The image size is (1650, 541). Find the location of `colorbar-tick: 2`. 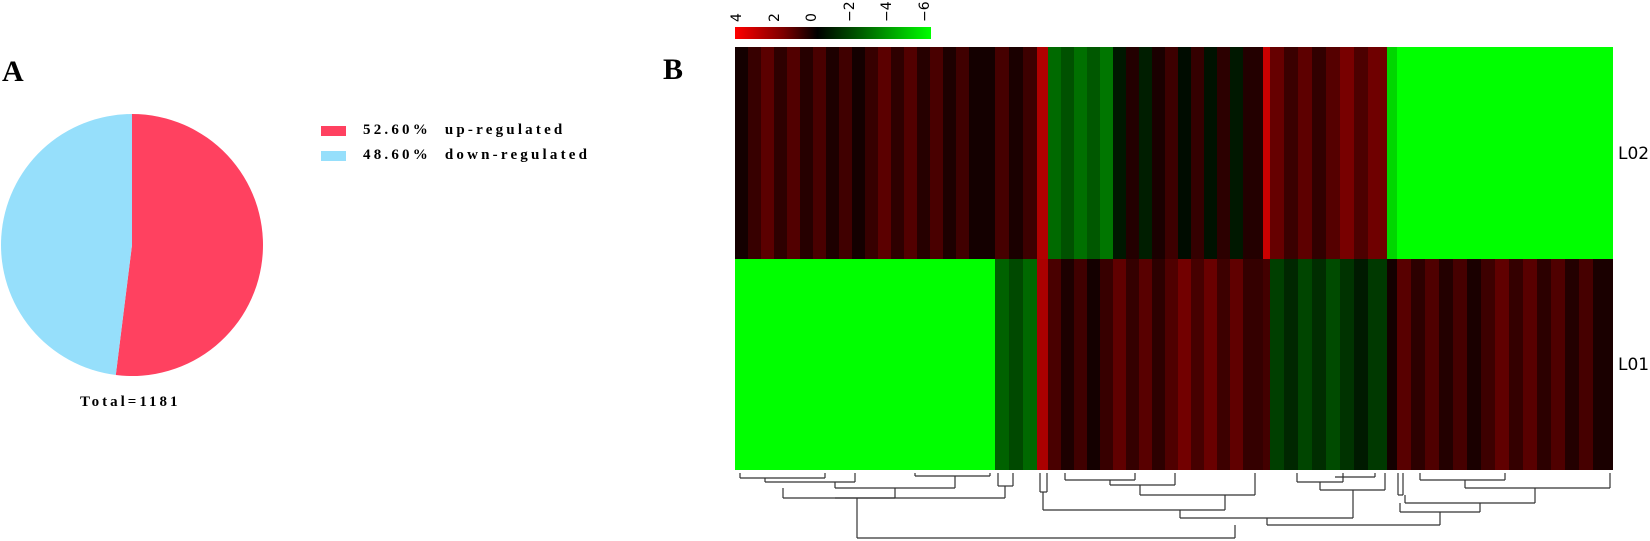

colorbar-tick: 2 is located at coordinates (774, 17).